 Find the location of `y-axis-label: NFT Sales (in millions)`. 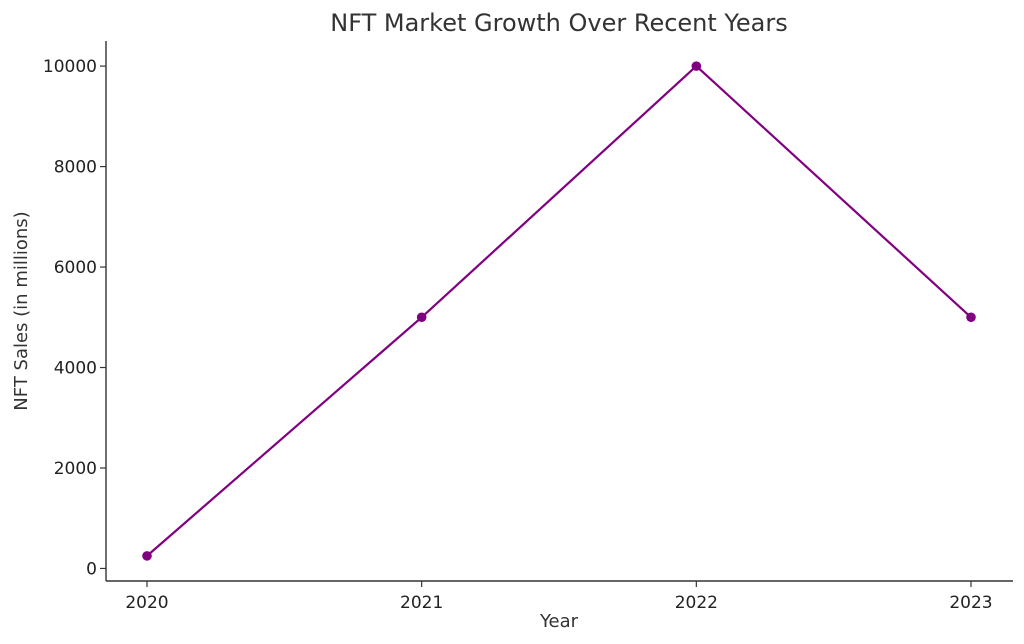

y-axis-label: NFT Sales (in millions) is located at coordinates (21, 310).